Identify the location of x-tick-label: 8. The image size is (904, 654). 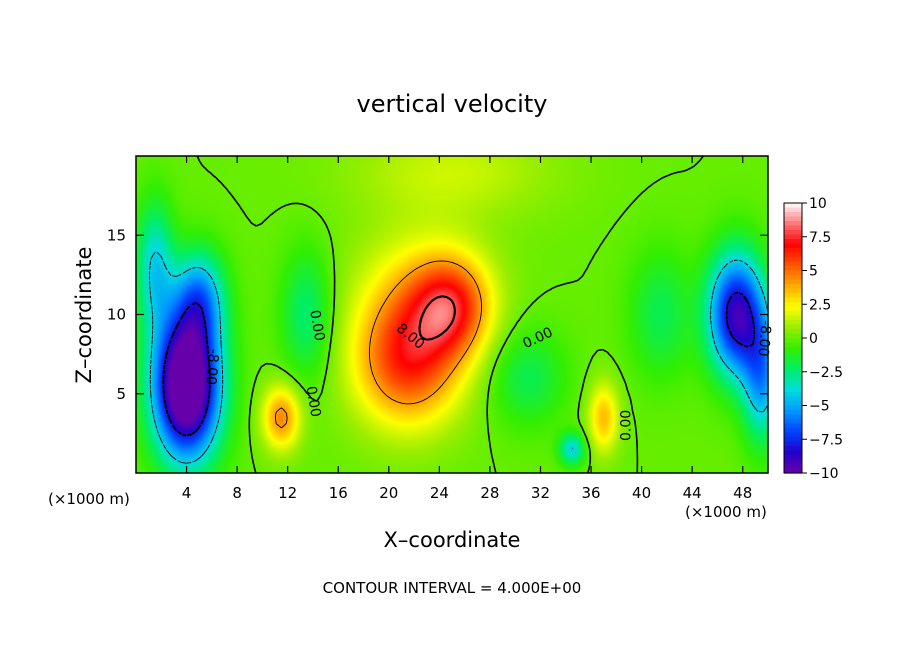
(237, 493).